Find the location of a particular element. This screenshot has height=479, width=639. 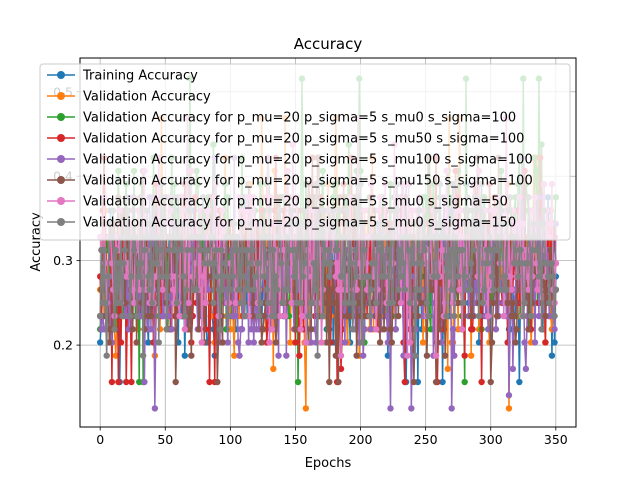

x-tick-label: 300 is located at coordinates (491, 439).